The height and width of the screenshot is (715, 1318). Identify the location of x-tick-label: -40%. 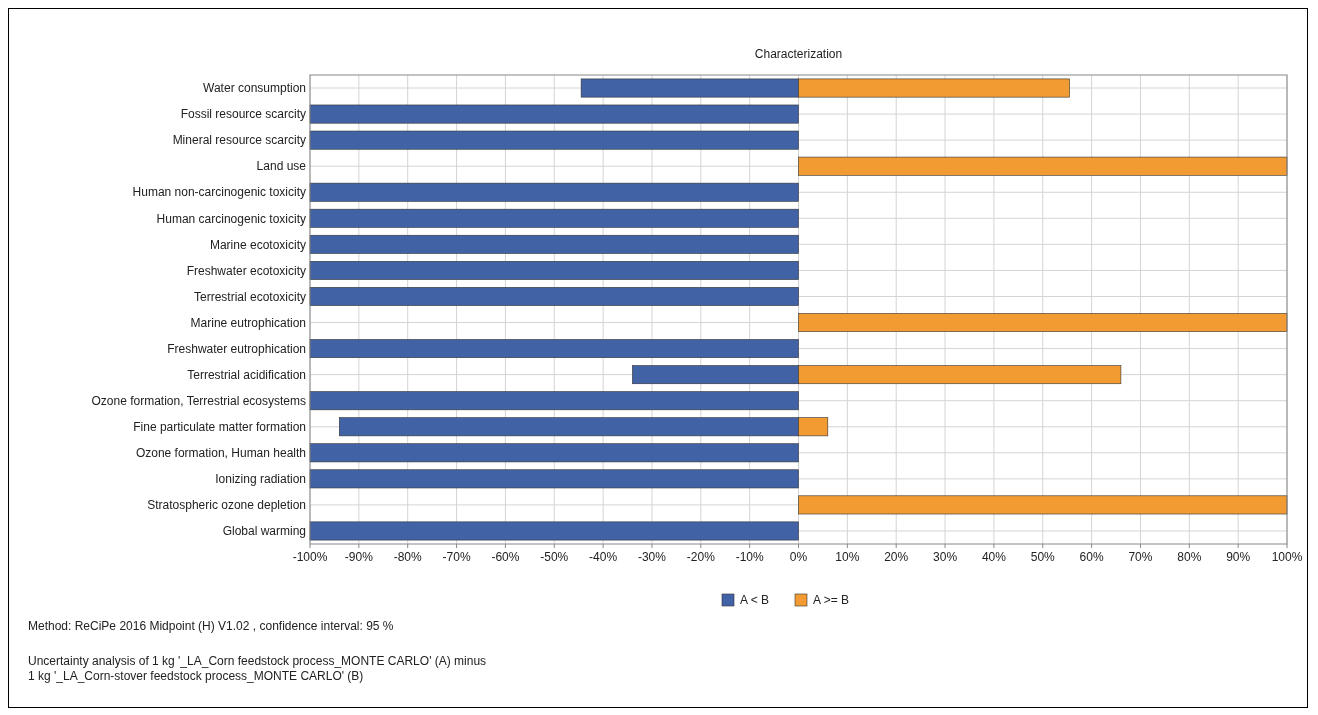
(603, 557).